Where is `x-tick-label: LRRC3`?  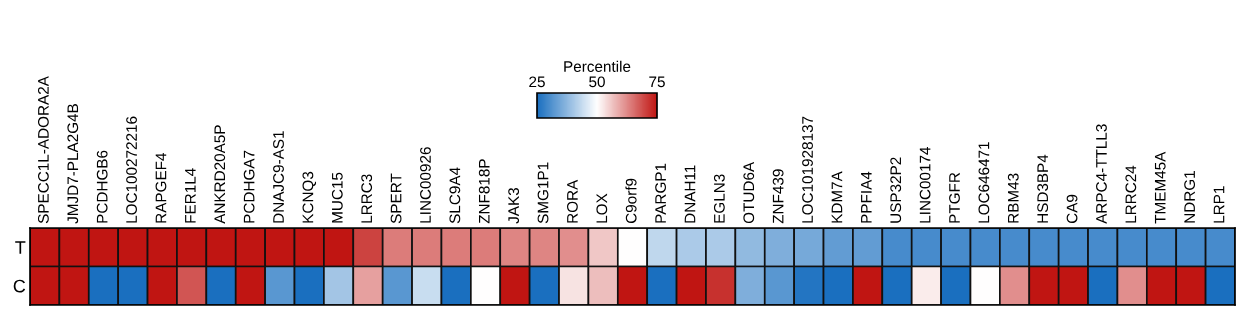
x-tick-label: LRRC3 is located at coordinates (367, 198).